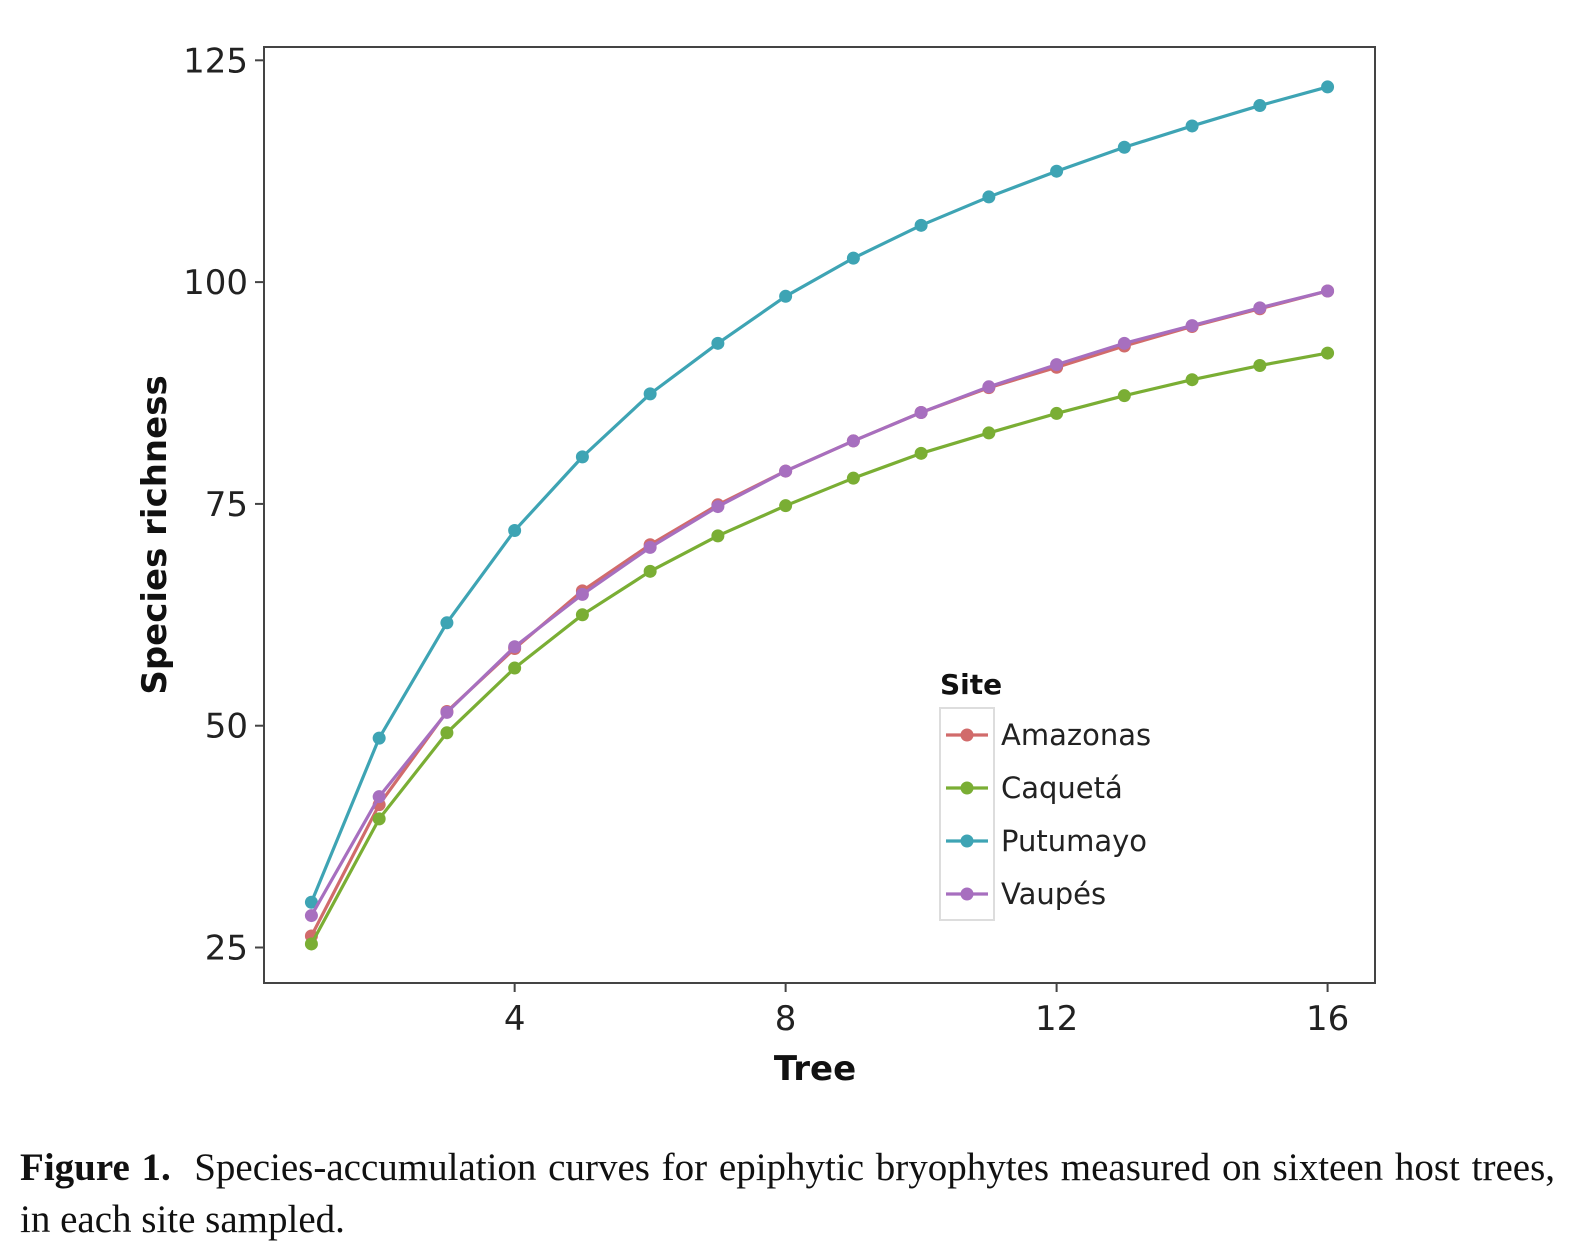 This screenshot has width=1574, height=1257. What do you see at coordinates (971, 684) in the screenshot?
I see `legend-title: Site` at bounding box center [971, 684].